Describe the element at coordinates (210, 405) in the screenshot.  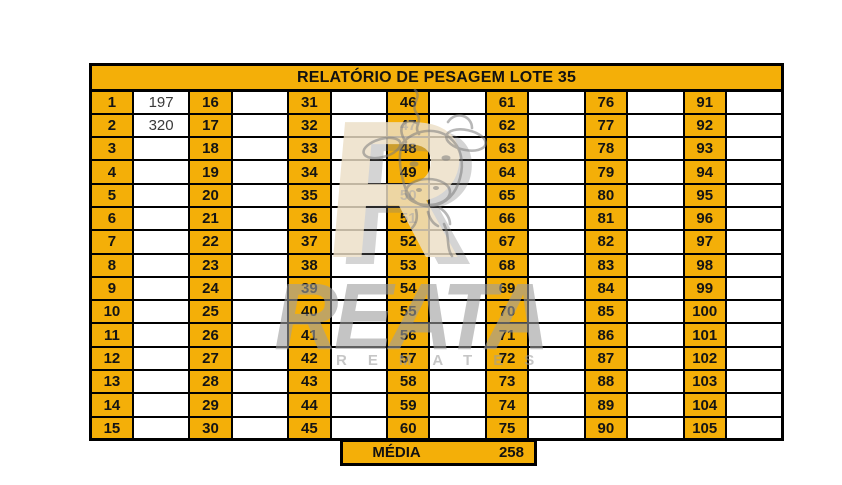
I see `lot-number-cell: 29` at that location.